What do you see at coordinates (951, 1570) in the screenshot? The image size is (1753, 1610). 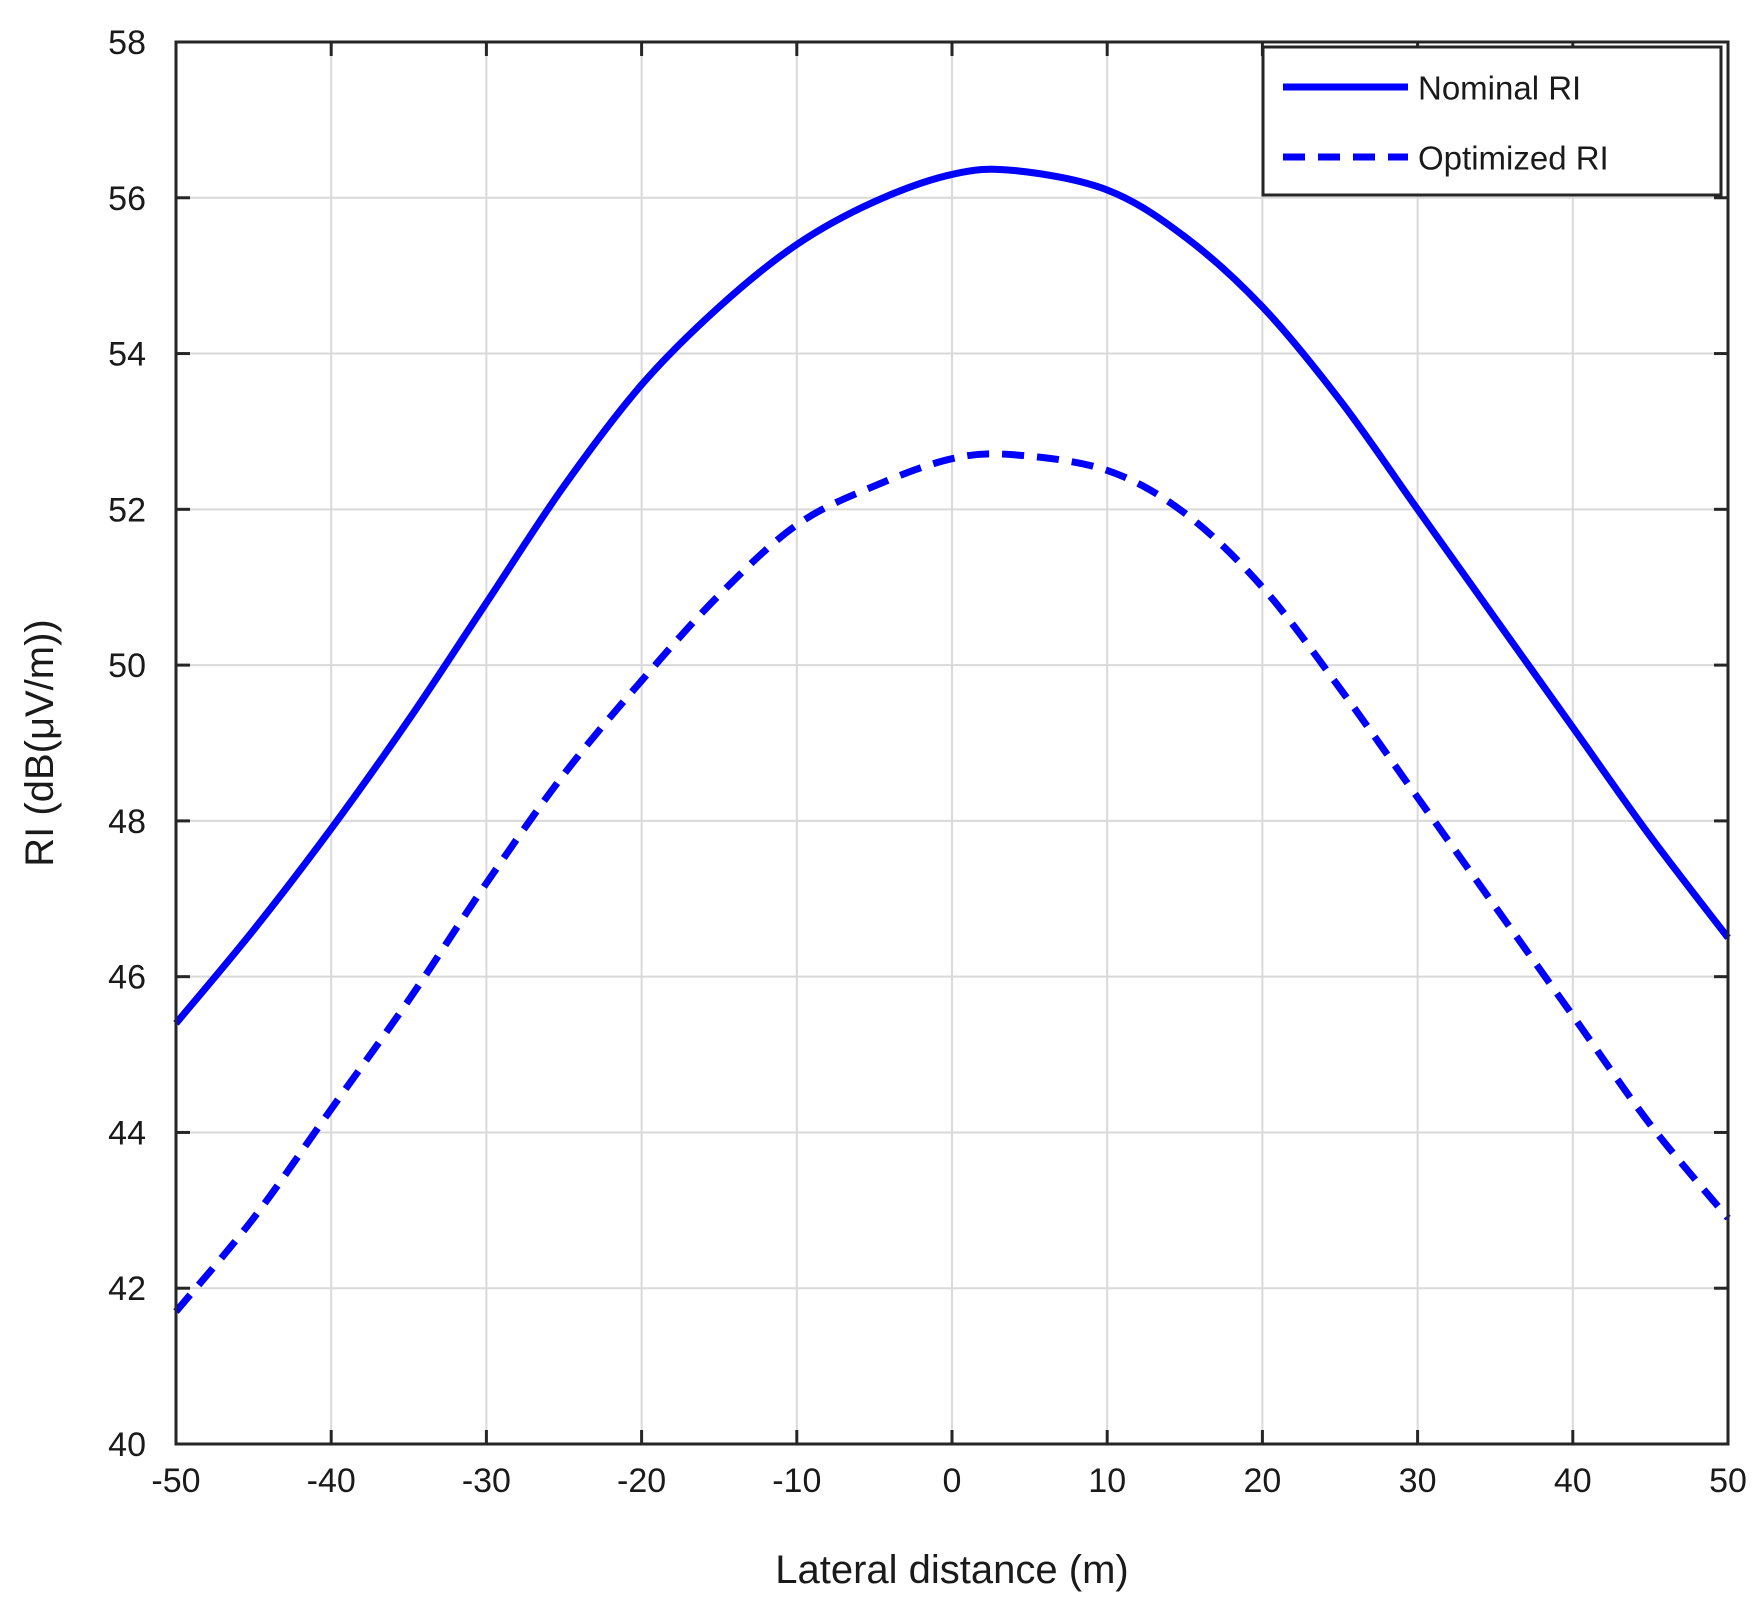 I see `x-axis-label: Lateral distance (m)` at bounding box center [951, 1570].